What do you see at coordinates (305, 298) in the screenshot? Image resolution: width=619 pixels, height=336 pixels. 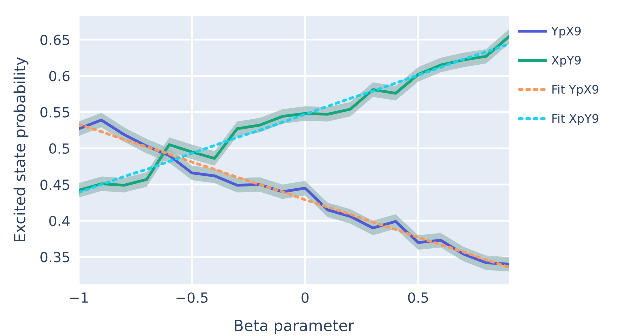 I see `x-tick-label: 0` at bounding box center [305, 298].